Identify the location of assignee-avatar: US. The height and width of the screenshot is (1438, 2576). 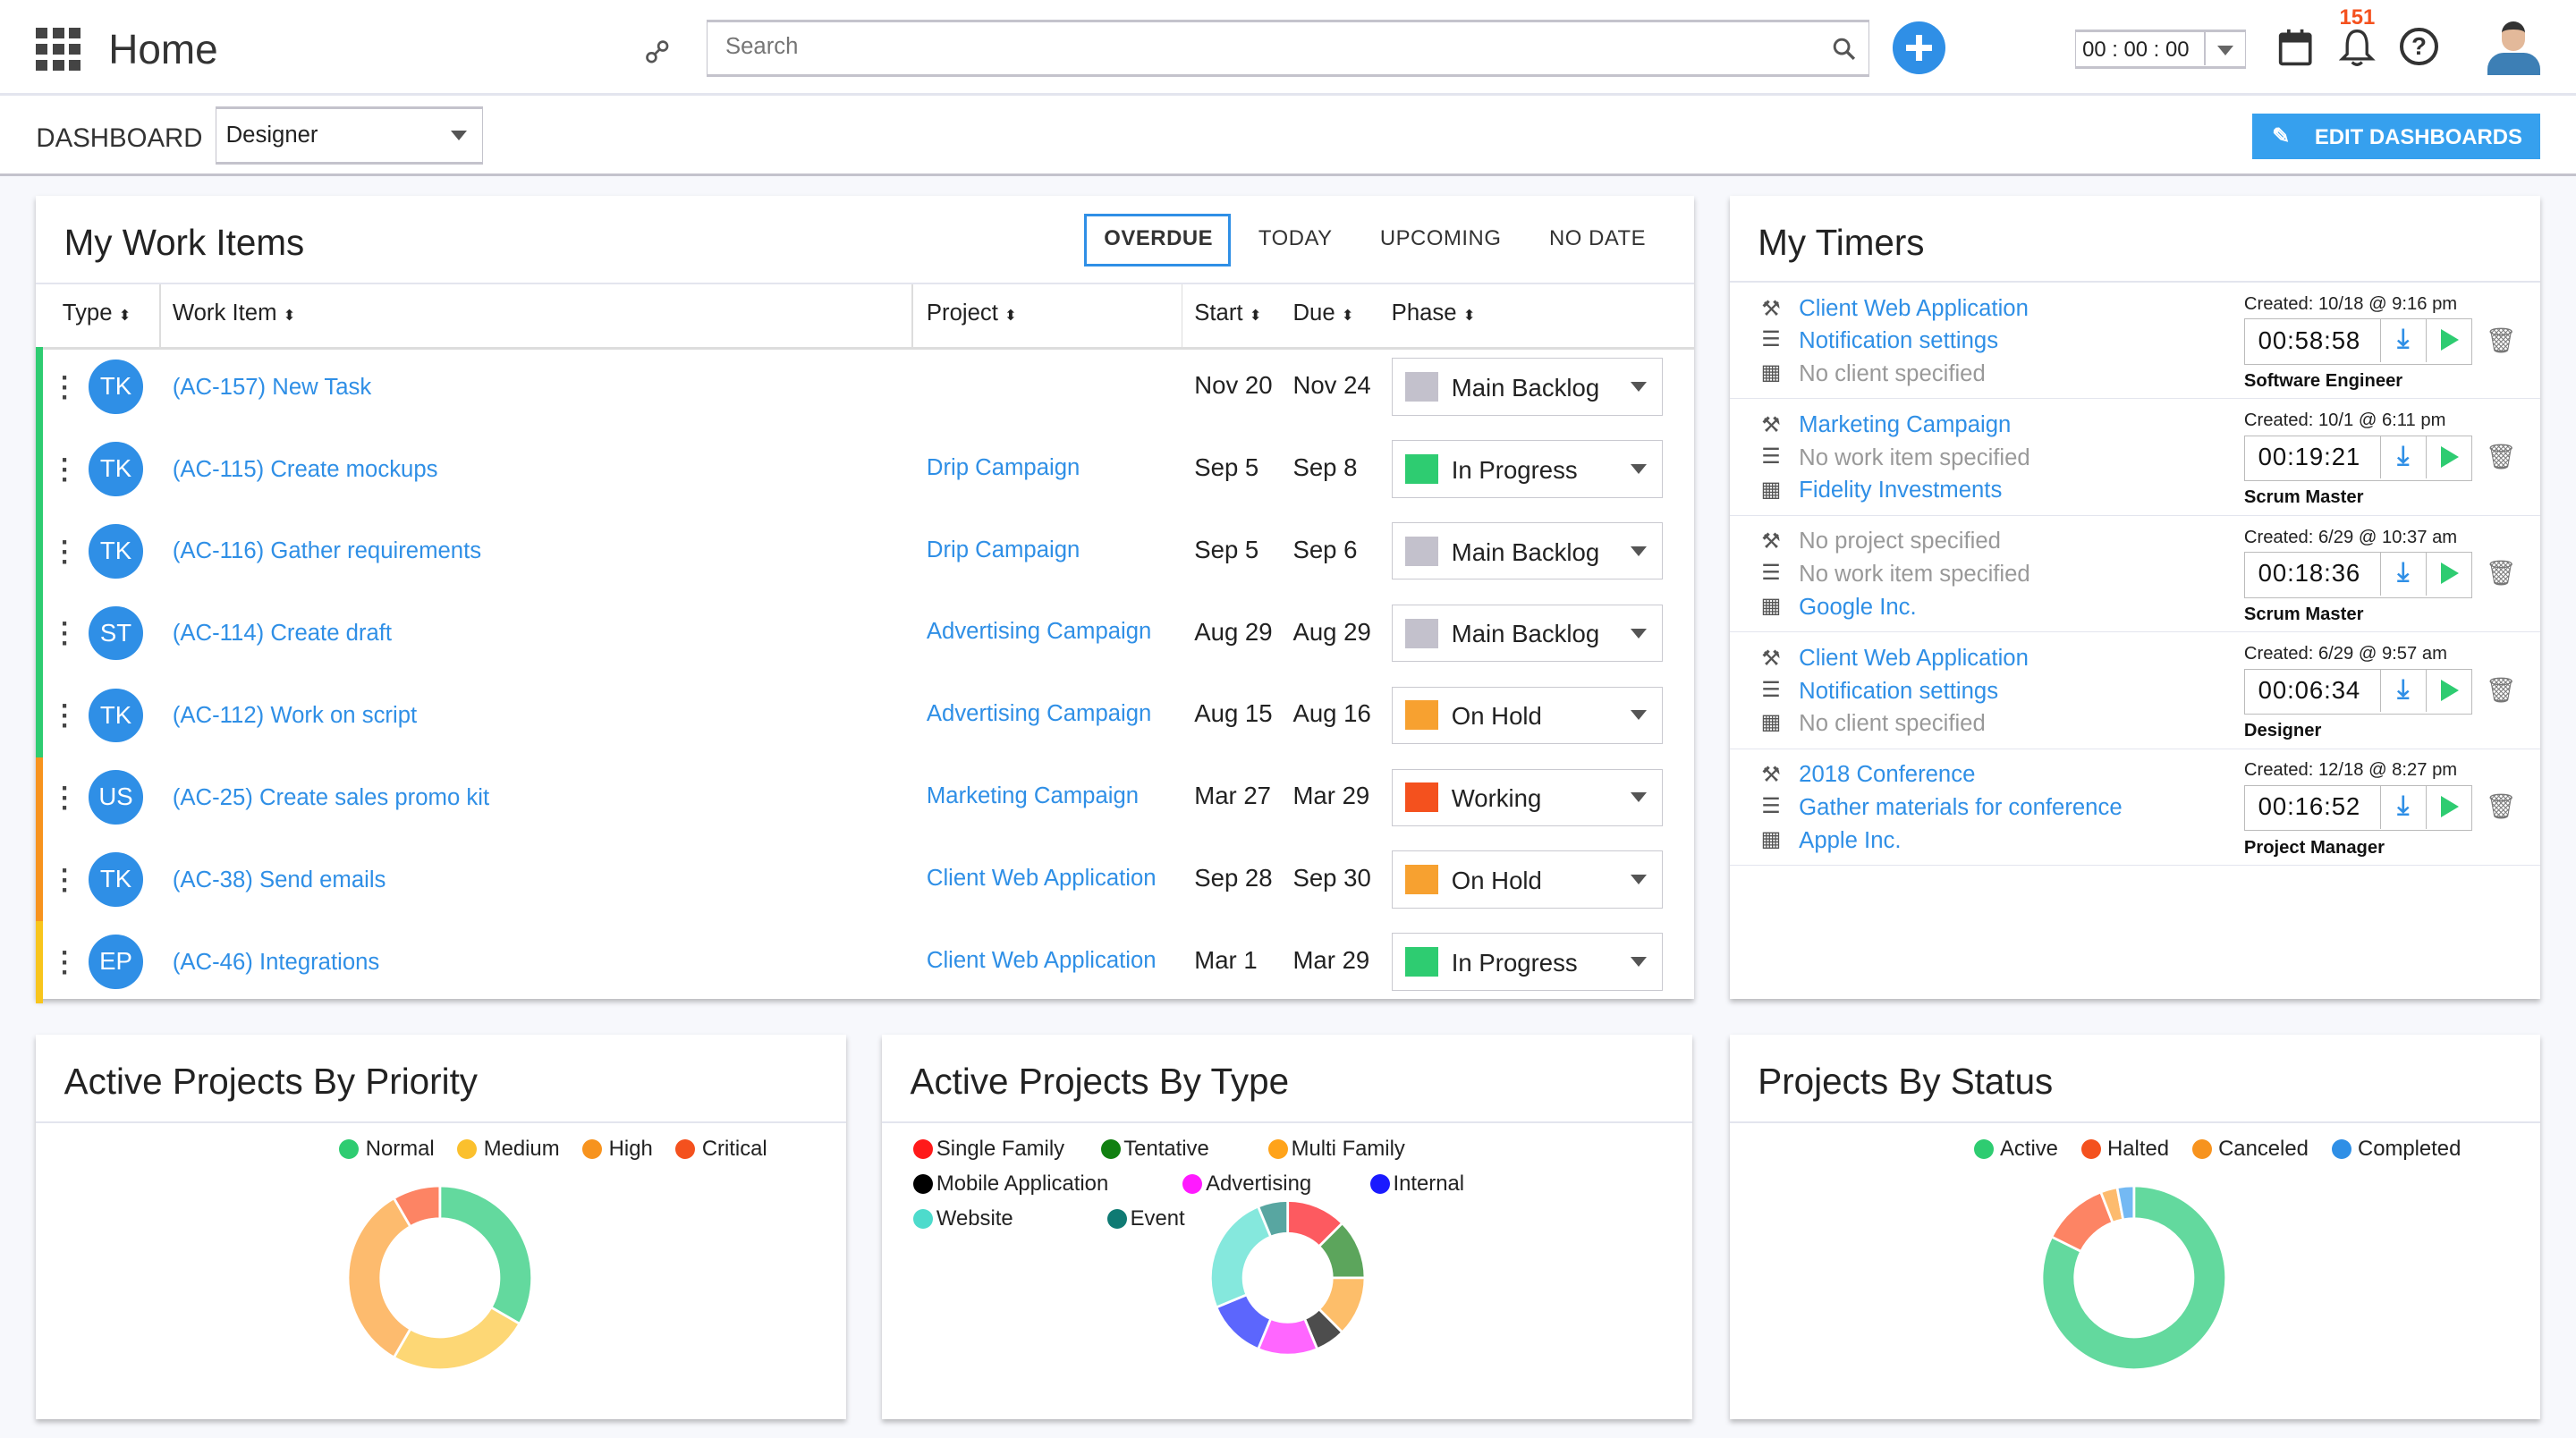
(116, 797).